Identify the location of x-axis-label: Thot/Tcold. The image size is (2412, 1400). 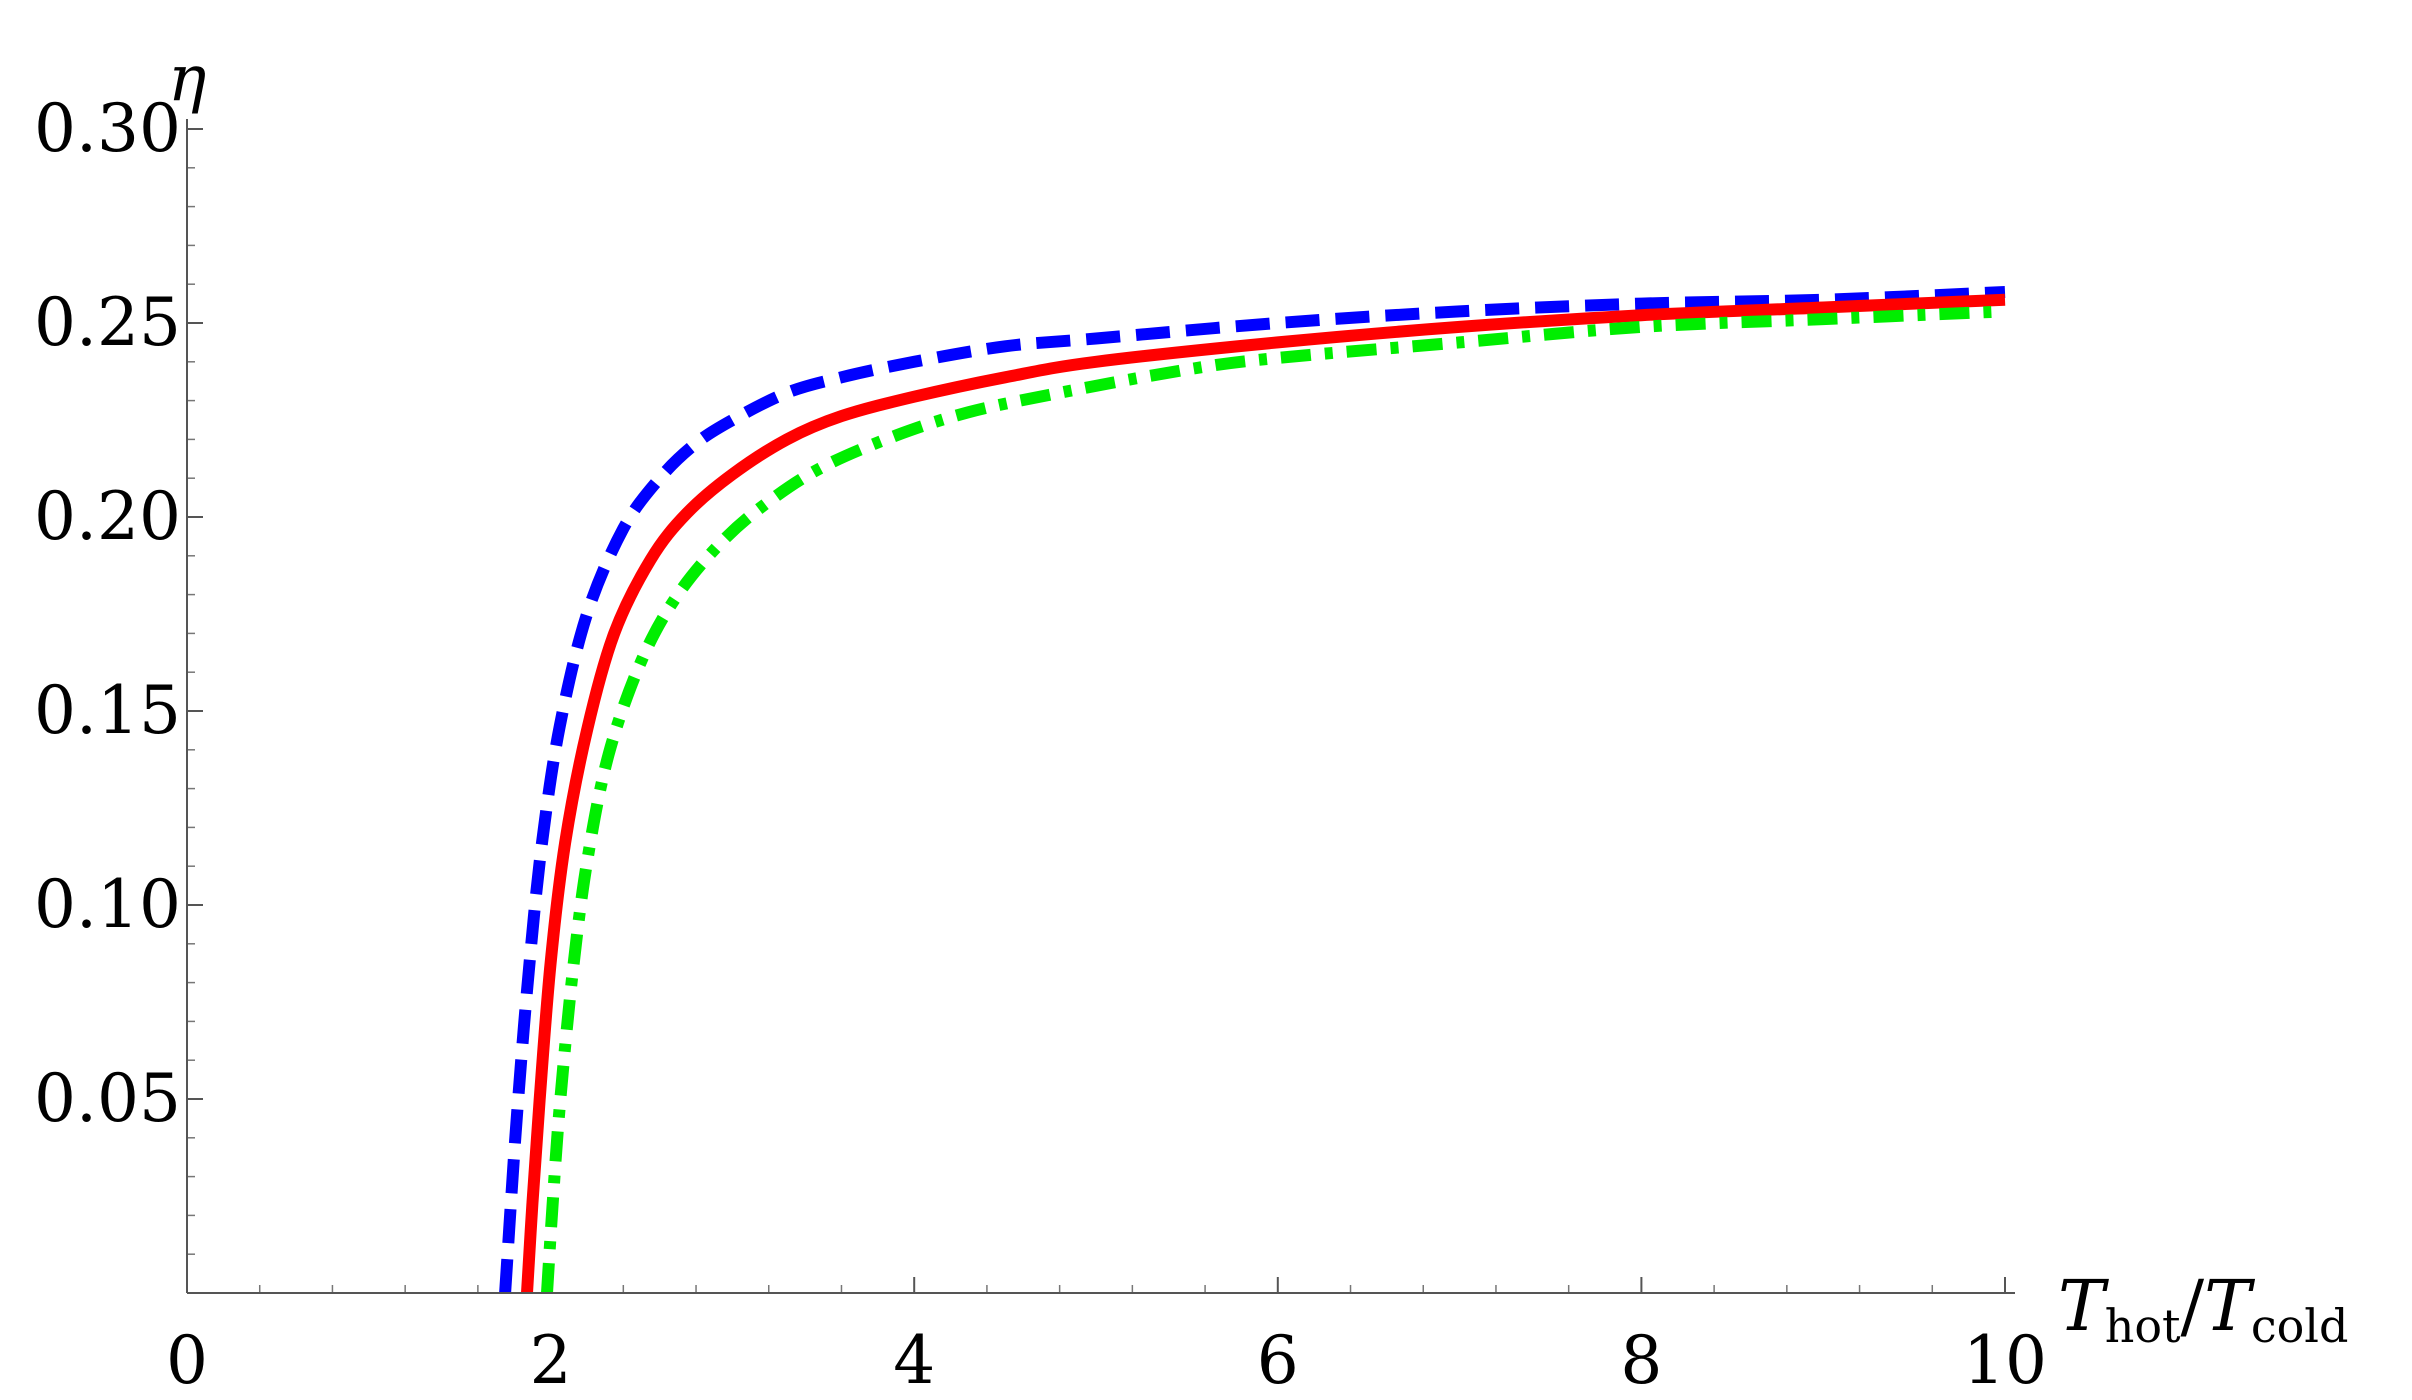
(2203, 1309).